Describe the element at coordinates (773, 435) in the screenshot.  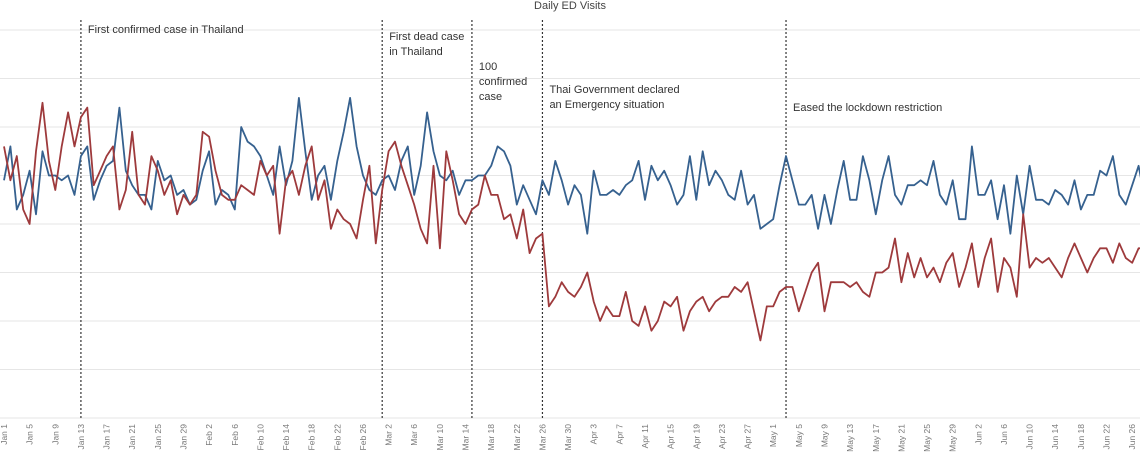
I see `x-tick-label: May 1` at that location.